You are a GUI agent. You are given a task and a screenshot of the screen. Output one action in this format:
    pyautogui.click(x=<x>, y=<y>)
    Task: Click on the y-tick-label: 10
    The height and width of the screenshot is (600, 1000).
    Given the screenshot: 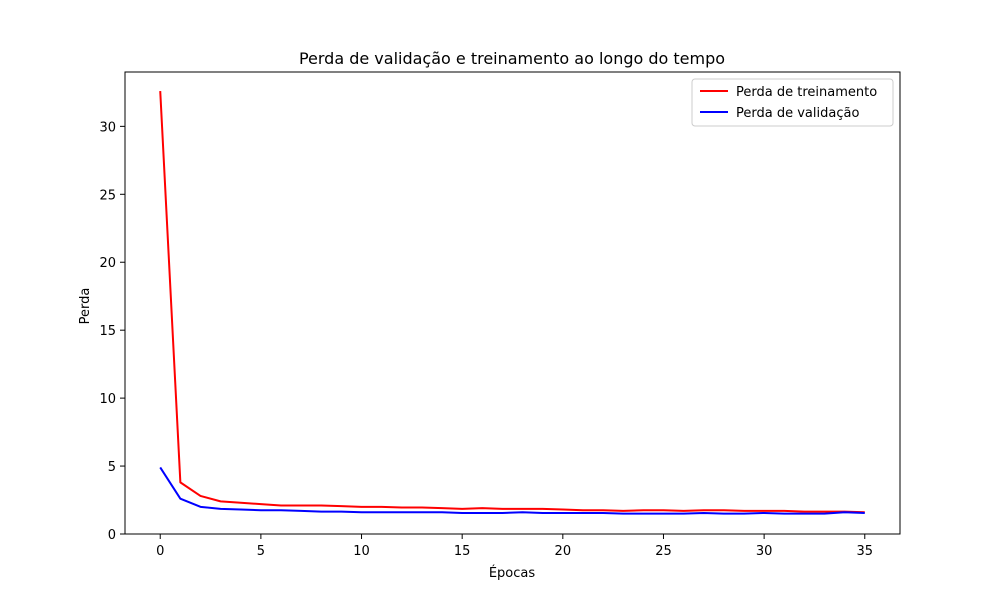 What is the action you would take?
    pyautogui.click(x=107, y=399)
    